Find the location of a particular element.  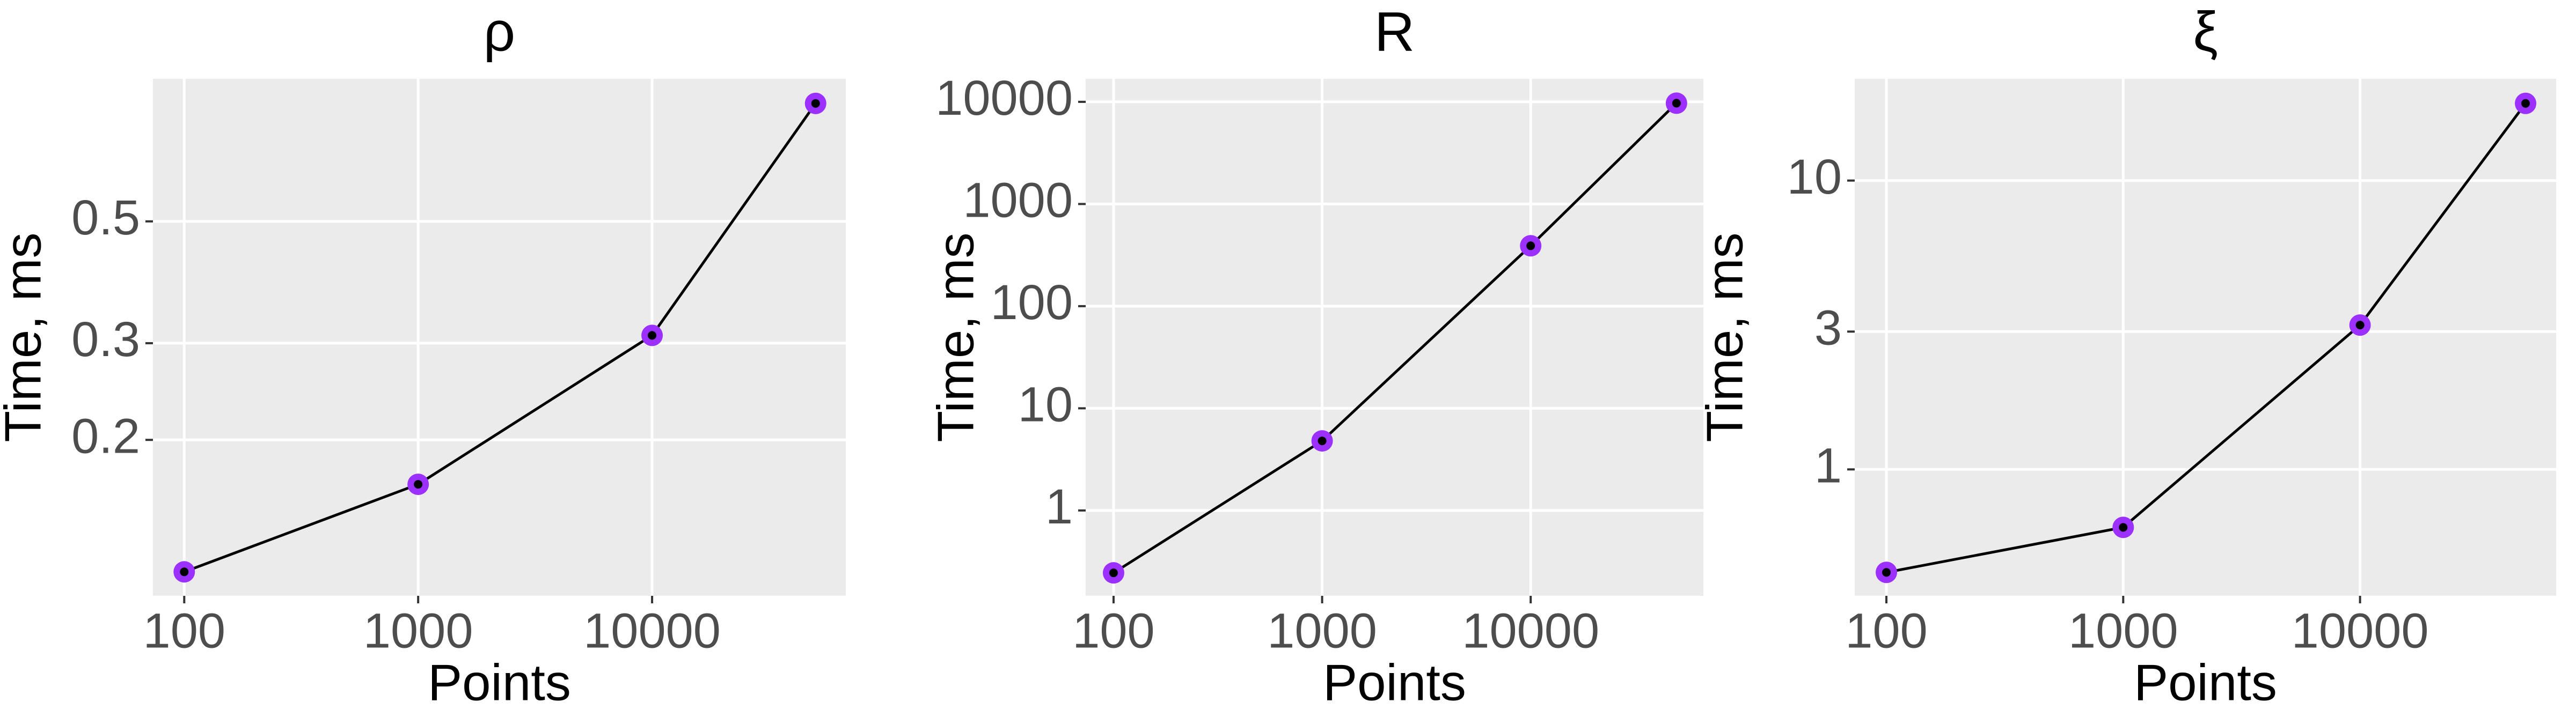

y-tick-label: 1000 is located at coordinates (1018, 200).